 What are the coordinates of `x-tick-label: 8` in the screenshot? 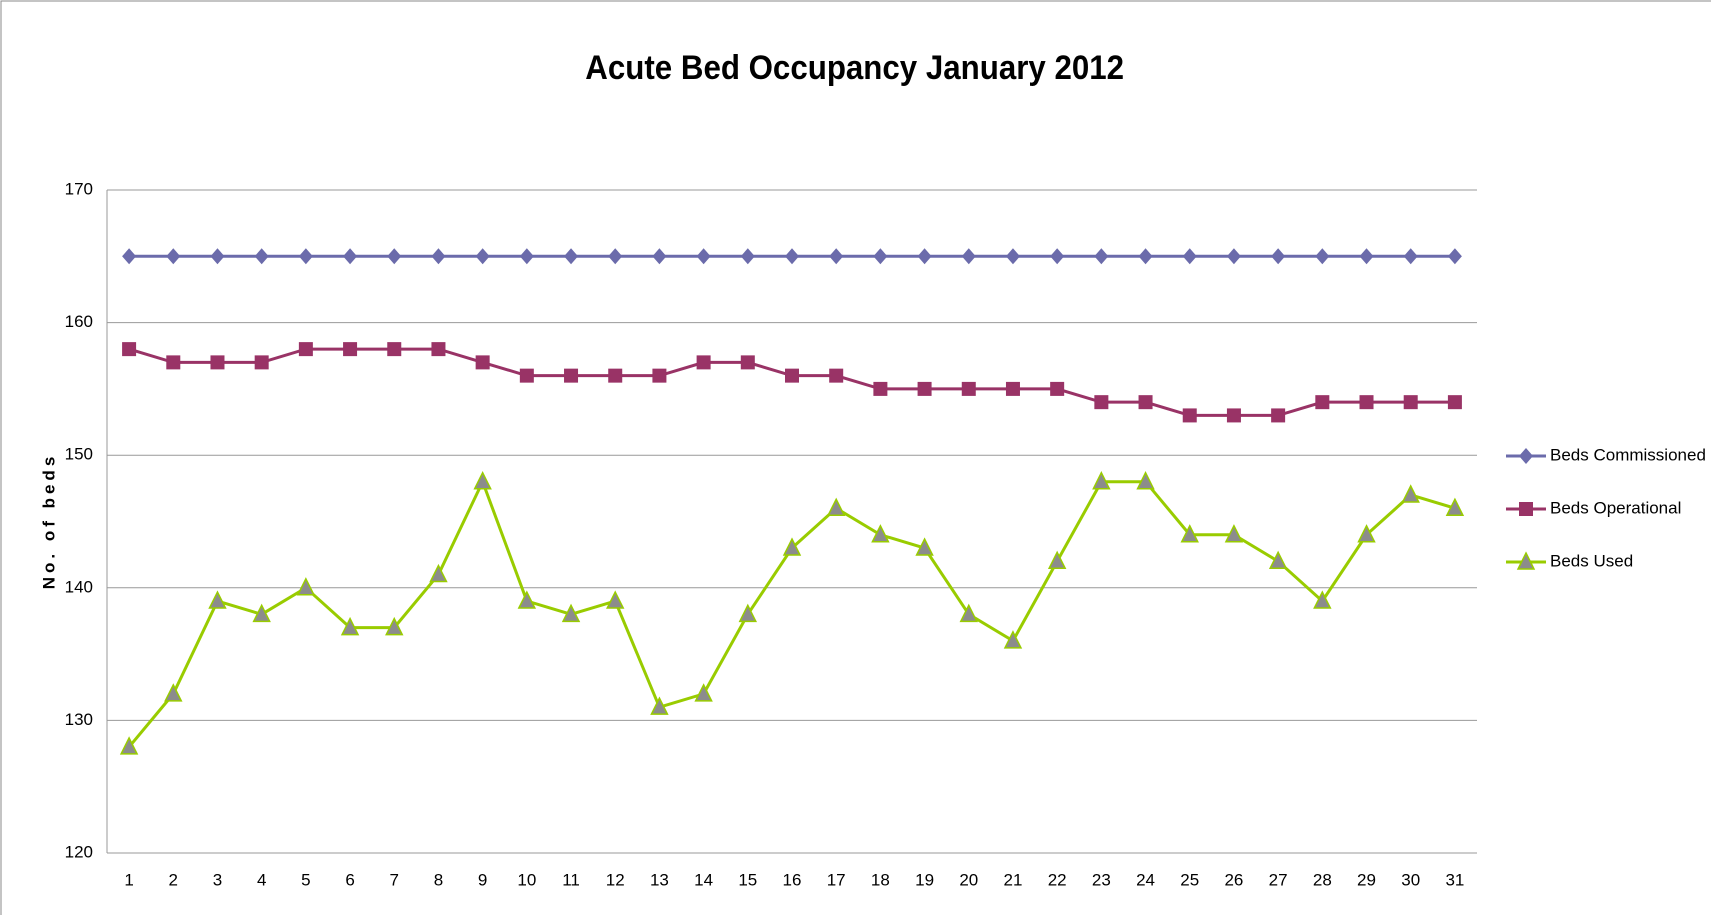 It's located at (438, 879).